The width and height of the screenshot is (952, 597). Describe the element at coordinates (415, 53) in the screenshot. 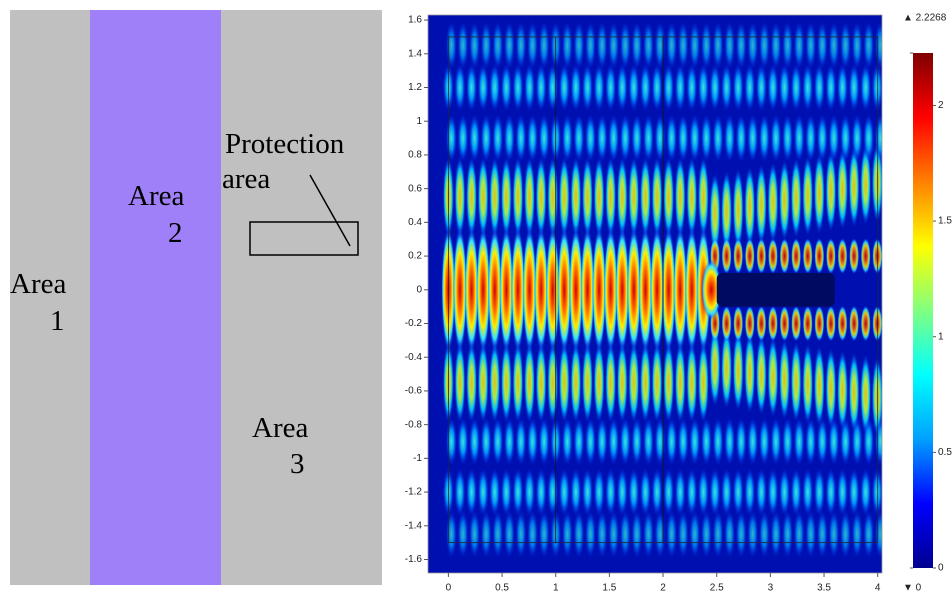

I see `y-tick-label: 1.4` at that location.